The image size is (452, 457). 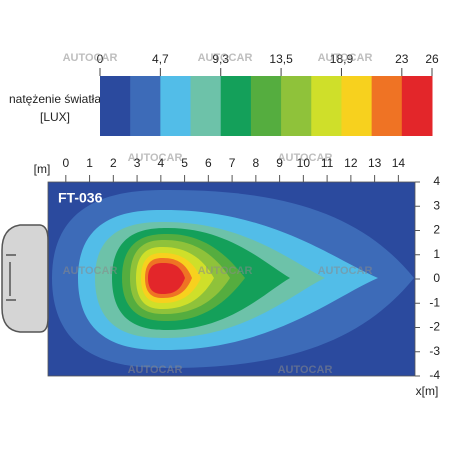 I want to click on y-tick-label: 1, so click(x=436, y=254).